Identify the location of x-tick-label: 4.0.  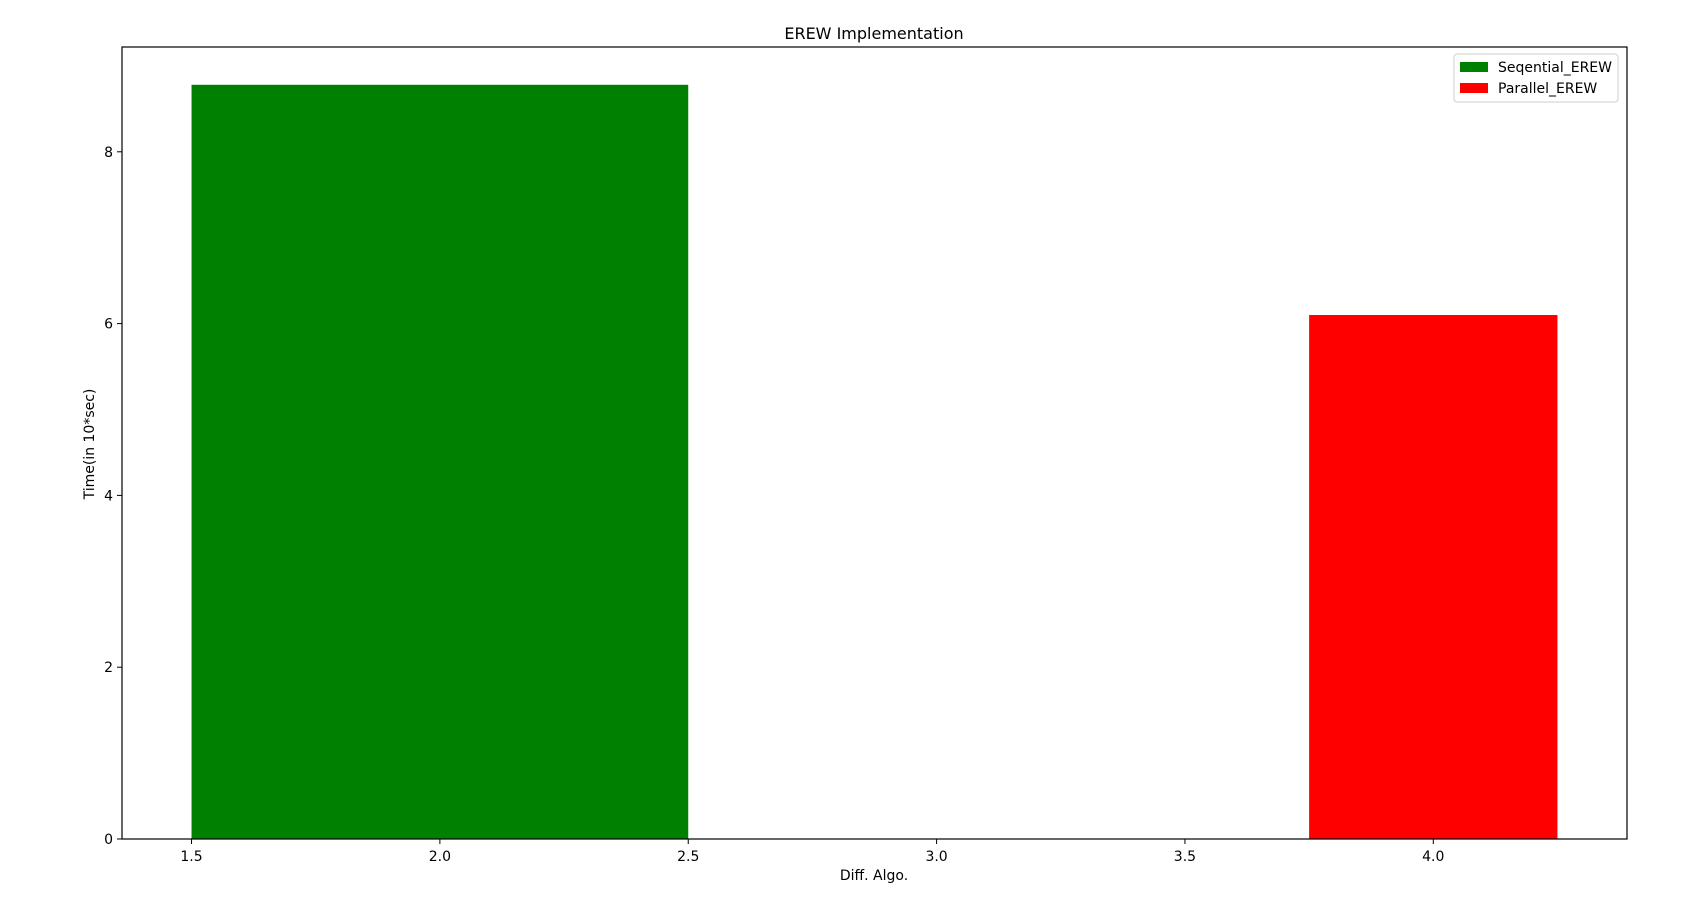
(1433, 857).